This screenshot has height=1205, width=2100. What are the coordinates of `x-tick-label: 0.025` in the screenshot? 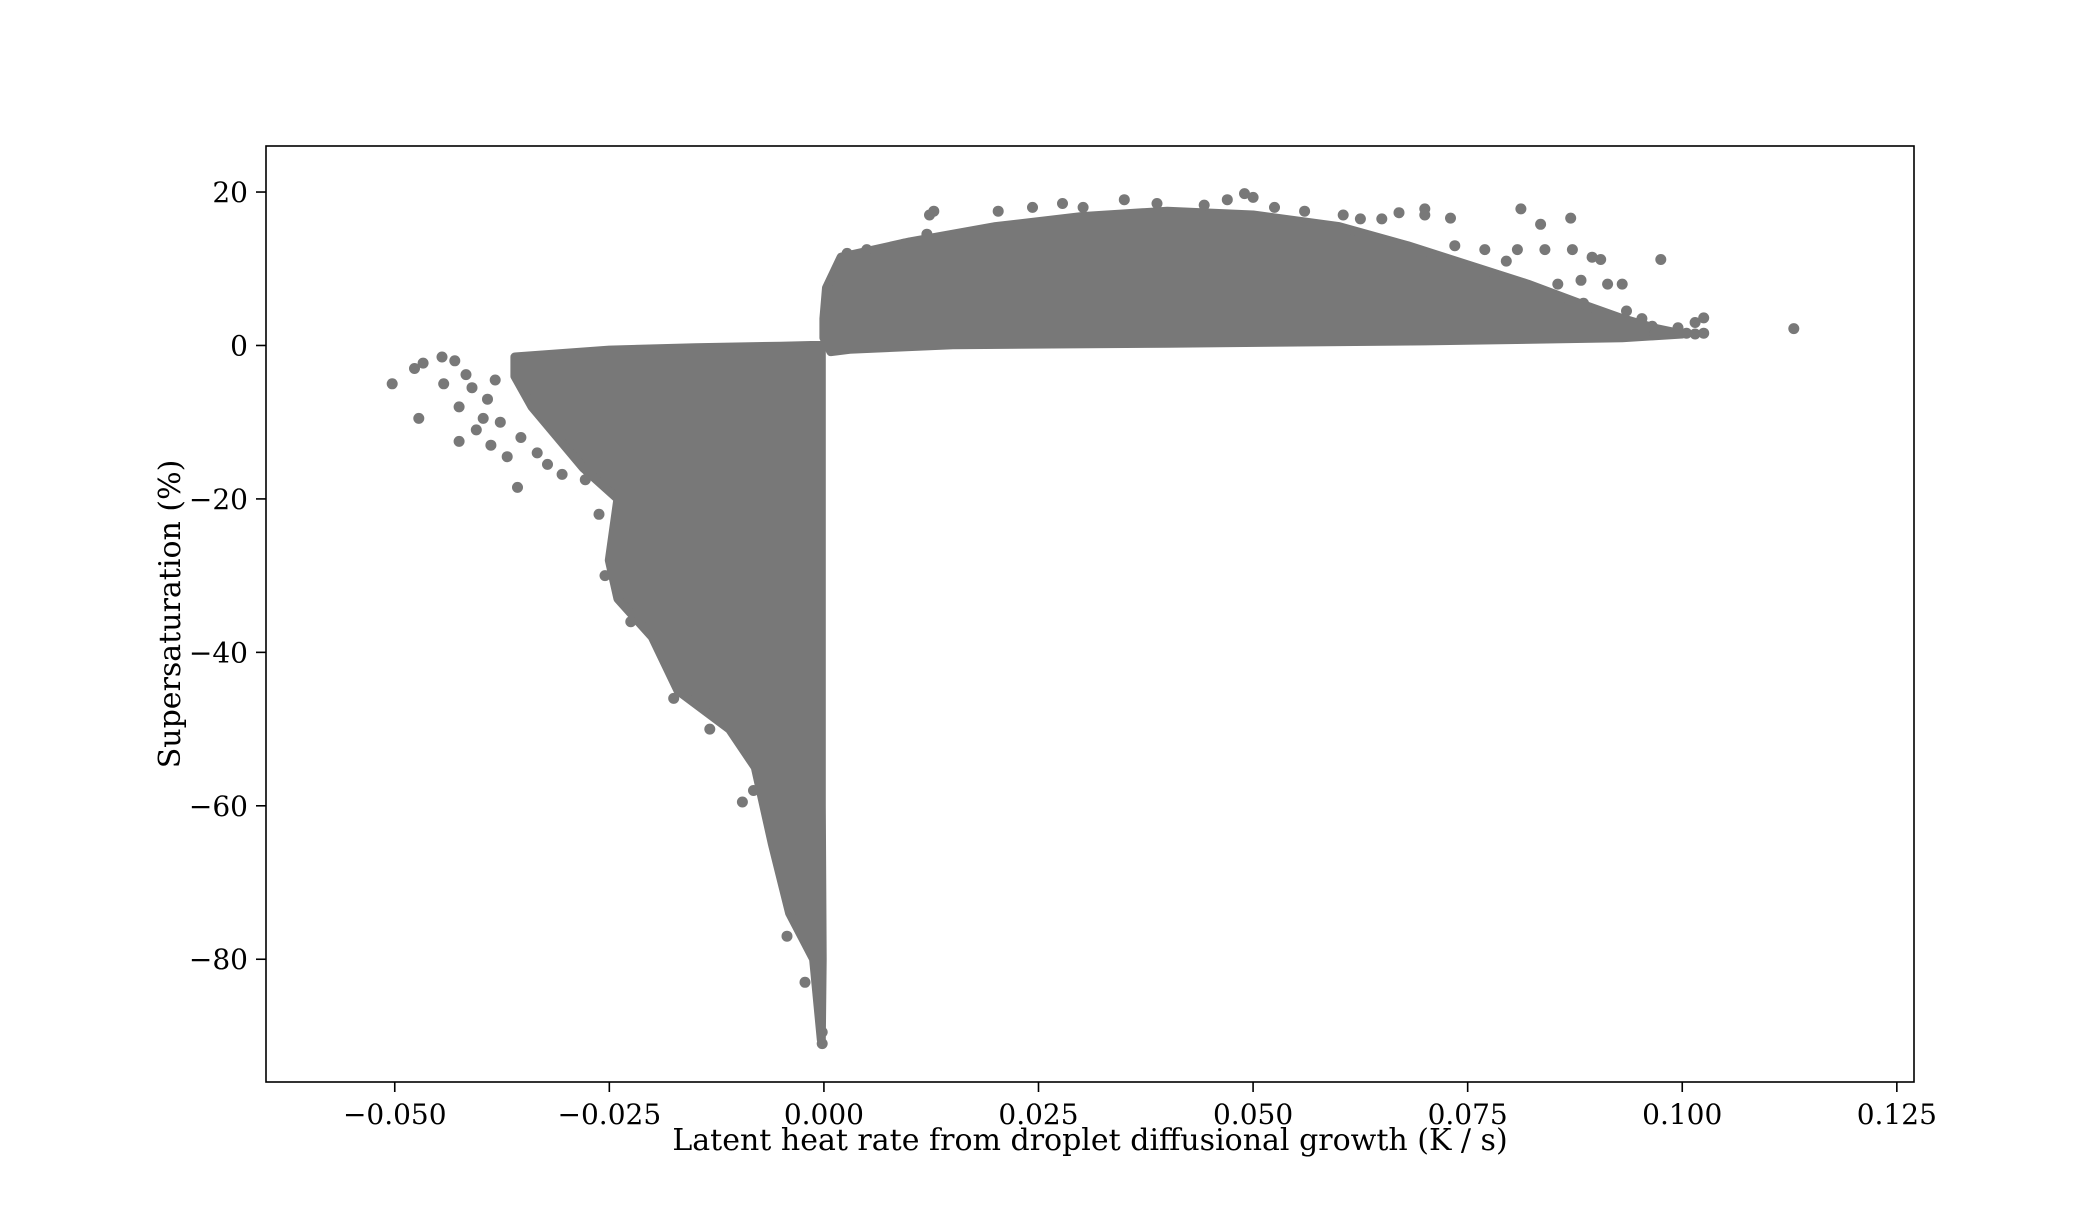 It's located at (1038, 1114).